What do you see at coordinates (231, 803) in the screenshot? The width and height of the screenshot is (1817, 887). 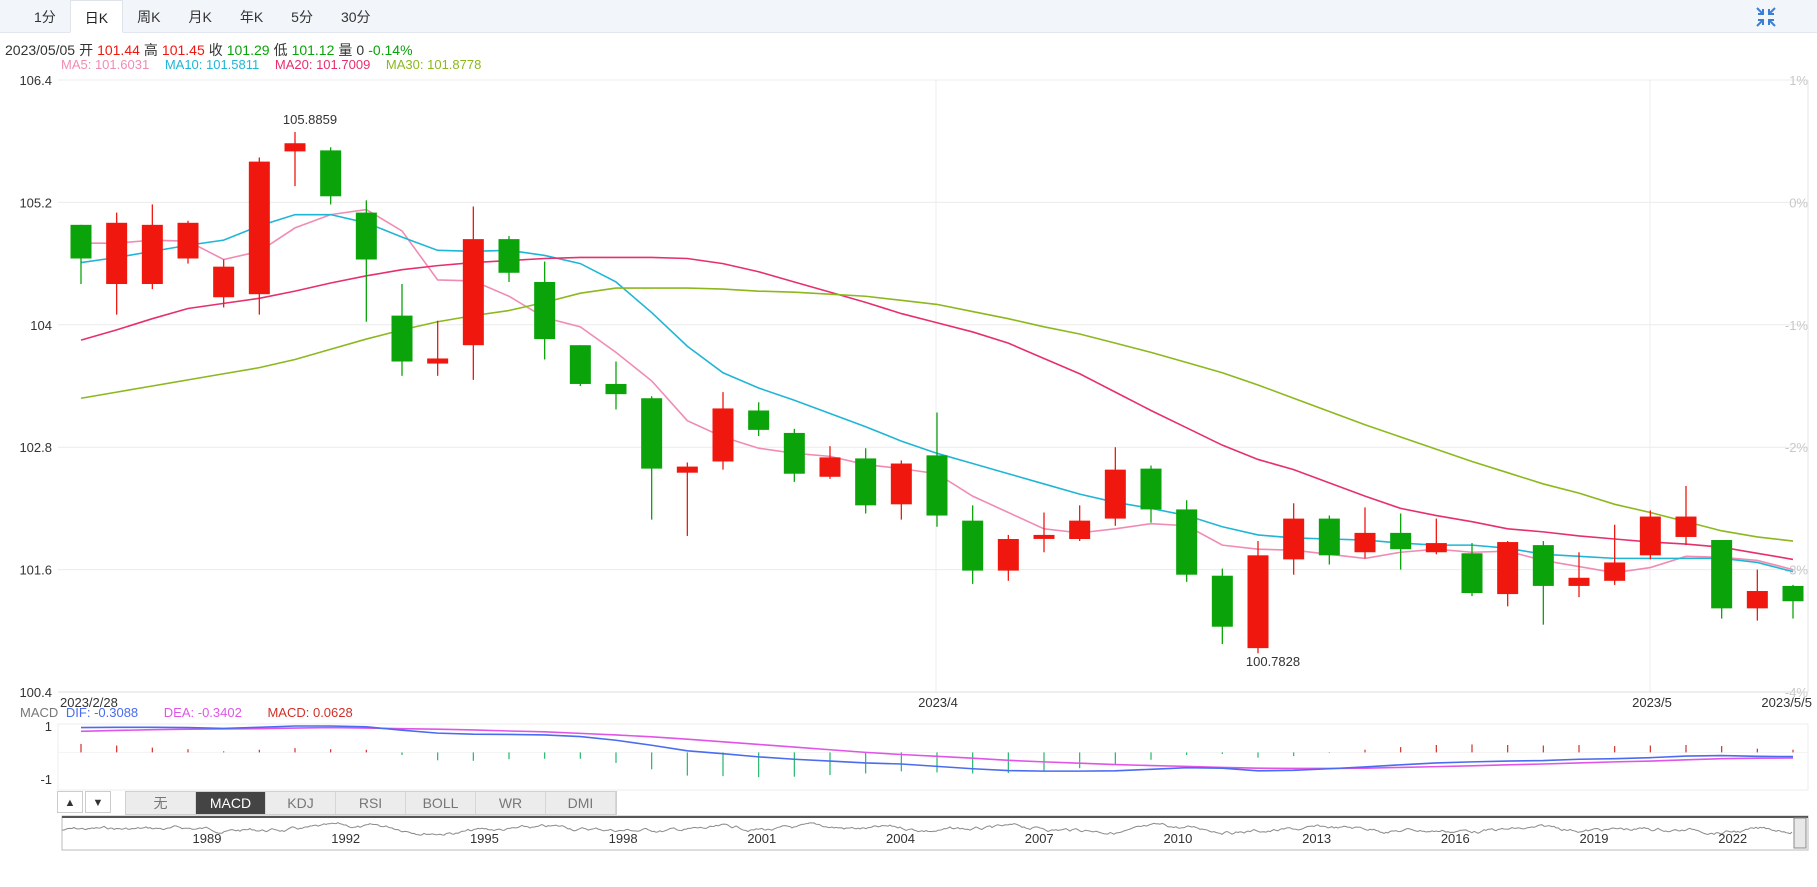 I see `indicator-tab-1: MACD` at bounding box center [231, 803].